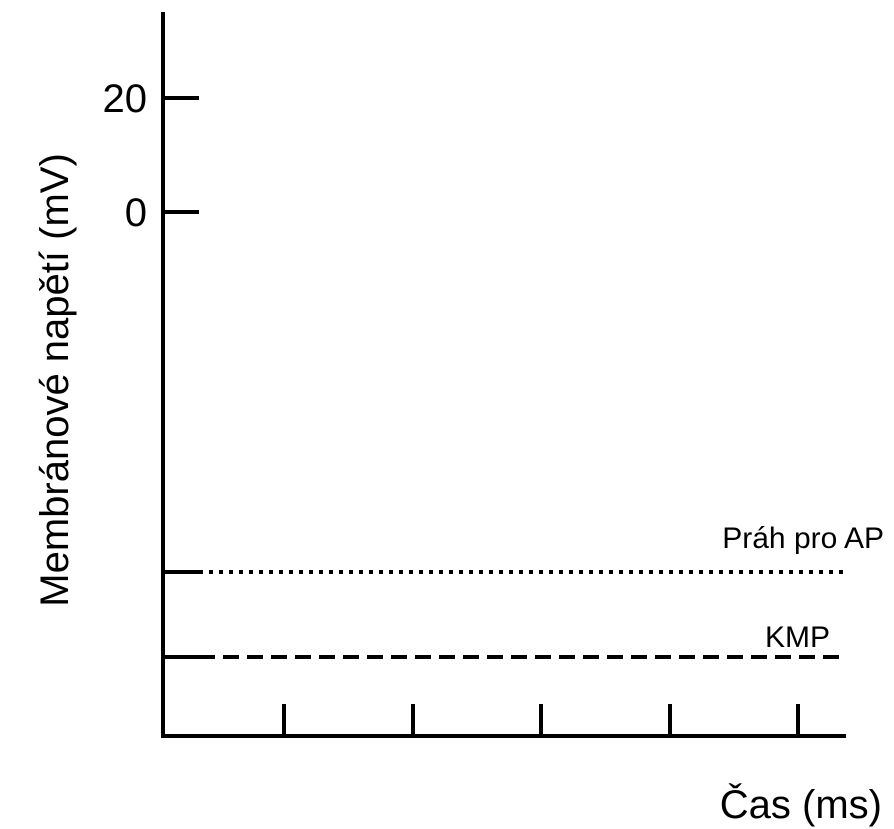  Describe the element at coordinates (803, 538) in the screenshot. I see `ref-label-pr-h-pro-ap: Práh pro AP` at that location.